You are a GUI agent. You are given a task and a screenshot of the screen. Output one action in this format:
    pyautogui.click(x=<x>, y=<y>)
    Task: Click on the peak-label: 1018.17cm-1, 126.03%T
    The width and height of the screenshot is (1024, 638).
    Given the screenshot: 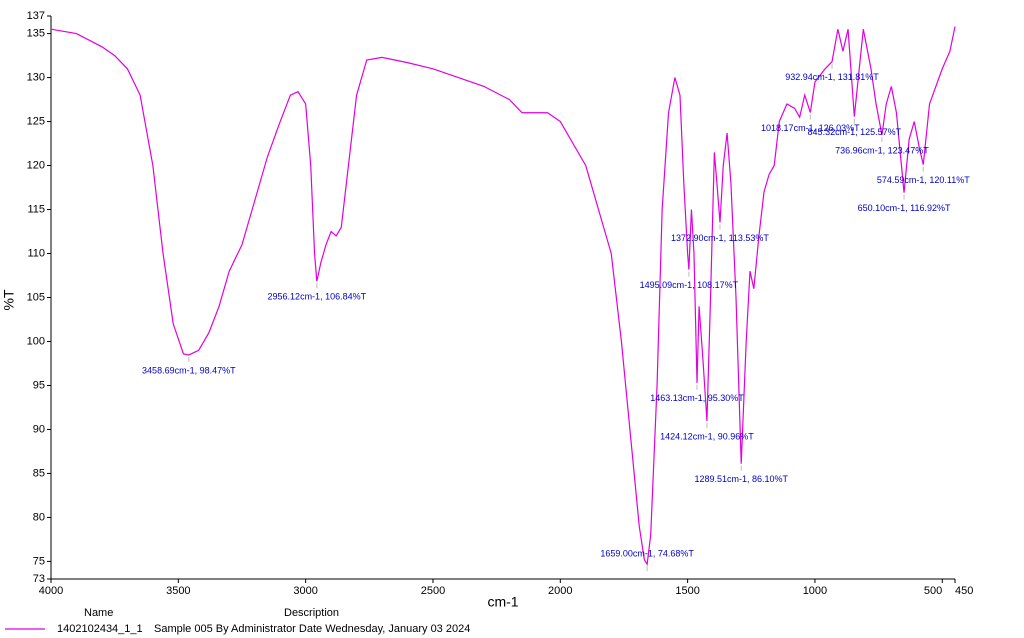 What is the action you would take?
    pyautogui.click(x=810, y=128)
    